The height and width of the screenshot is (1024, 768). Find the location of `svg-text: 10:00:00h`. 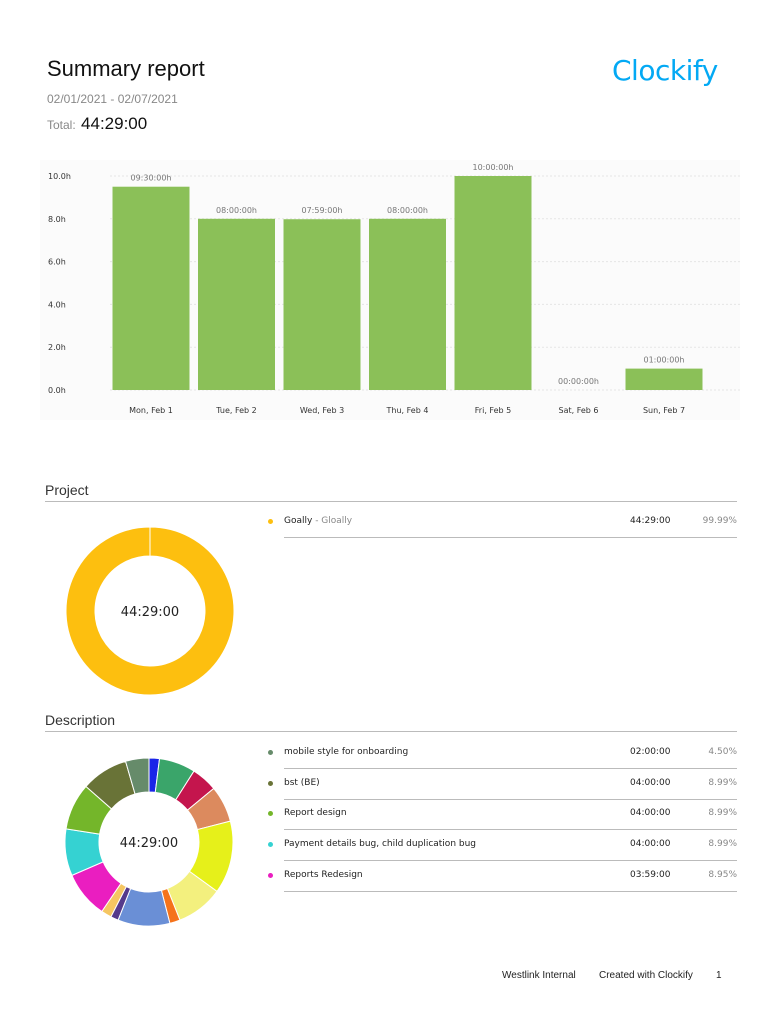

svg-text: 10:00:00h is located at coordinates (493, 167).